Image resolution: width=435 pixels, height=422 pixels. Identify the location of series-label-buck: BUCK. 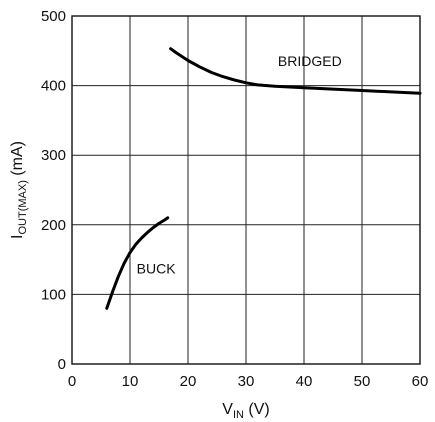
(157, 269).